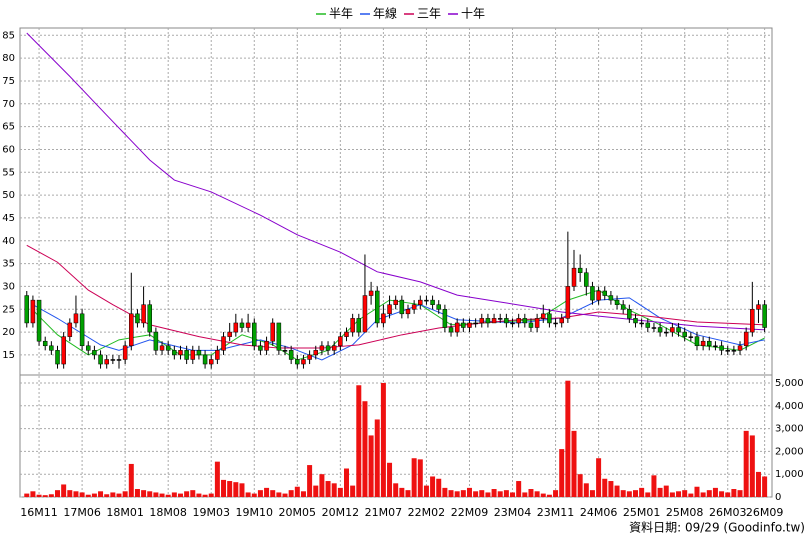  I want to click on y-tick-label: 35, so click(8, 264).